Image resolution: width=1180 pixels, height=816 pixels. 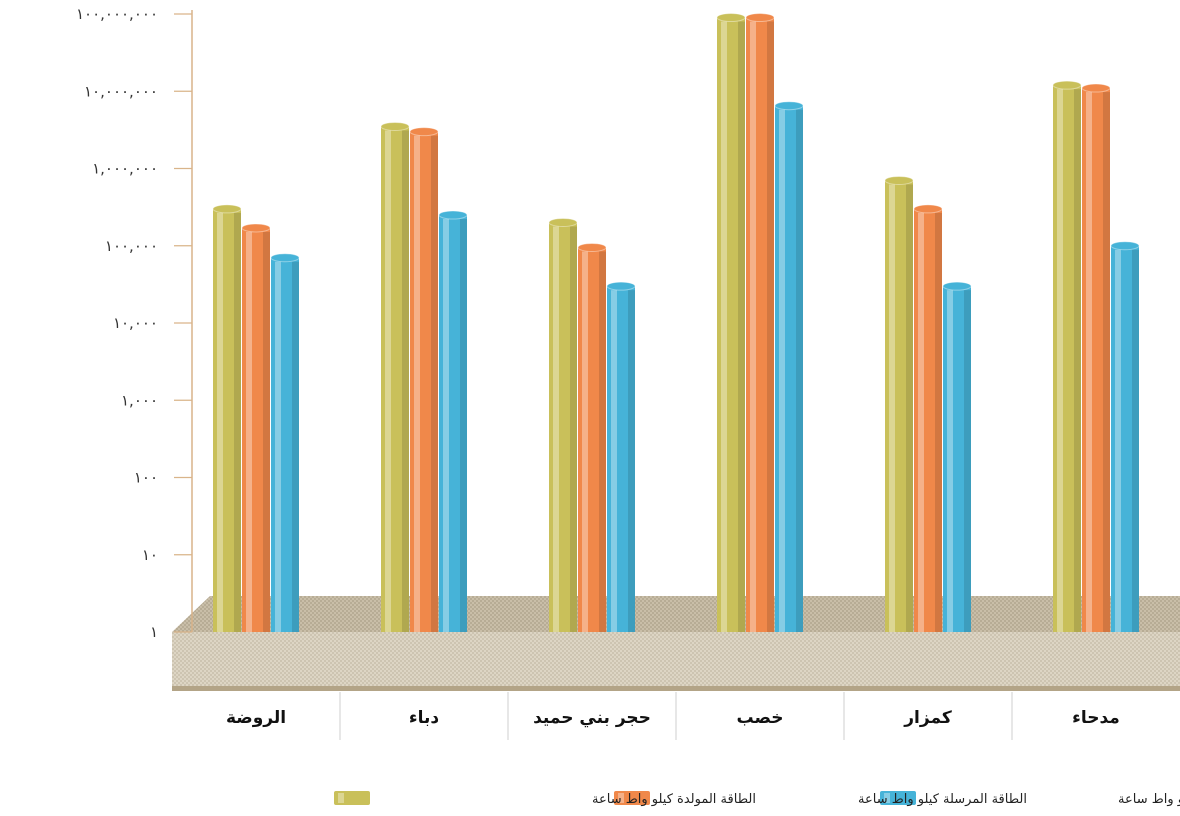 I want to click on legend-item: الطاقة المرسلة كيلو واط ساعة, so click(x=820, y=799).